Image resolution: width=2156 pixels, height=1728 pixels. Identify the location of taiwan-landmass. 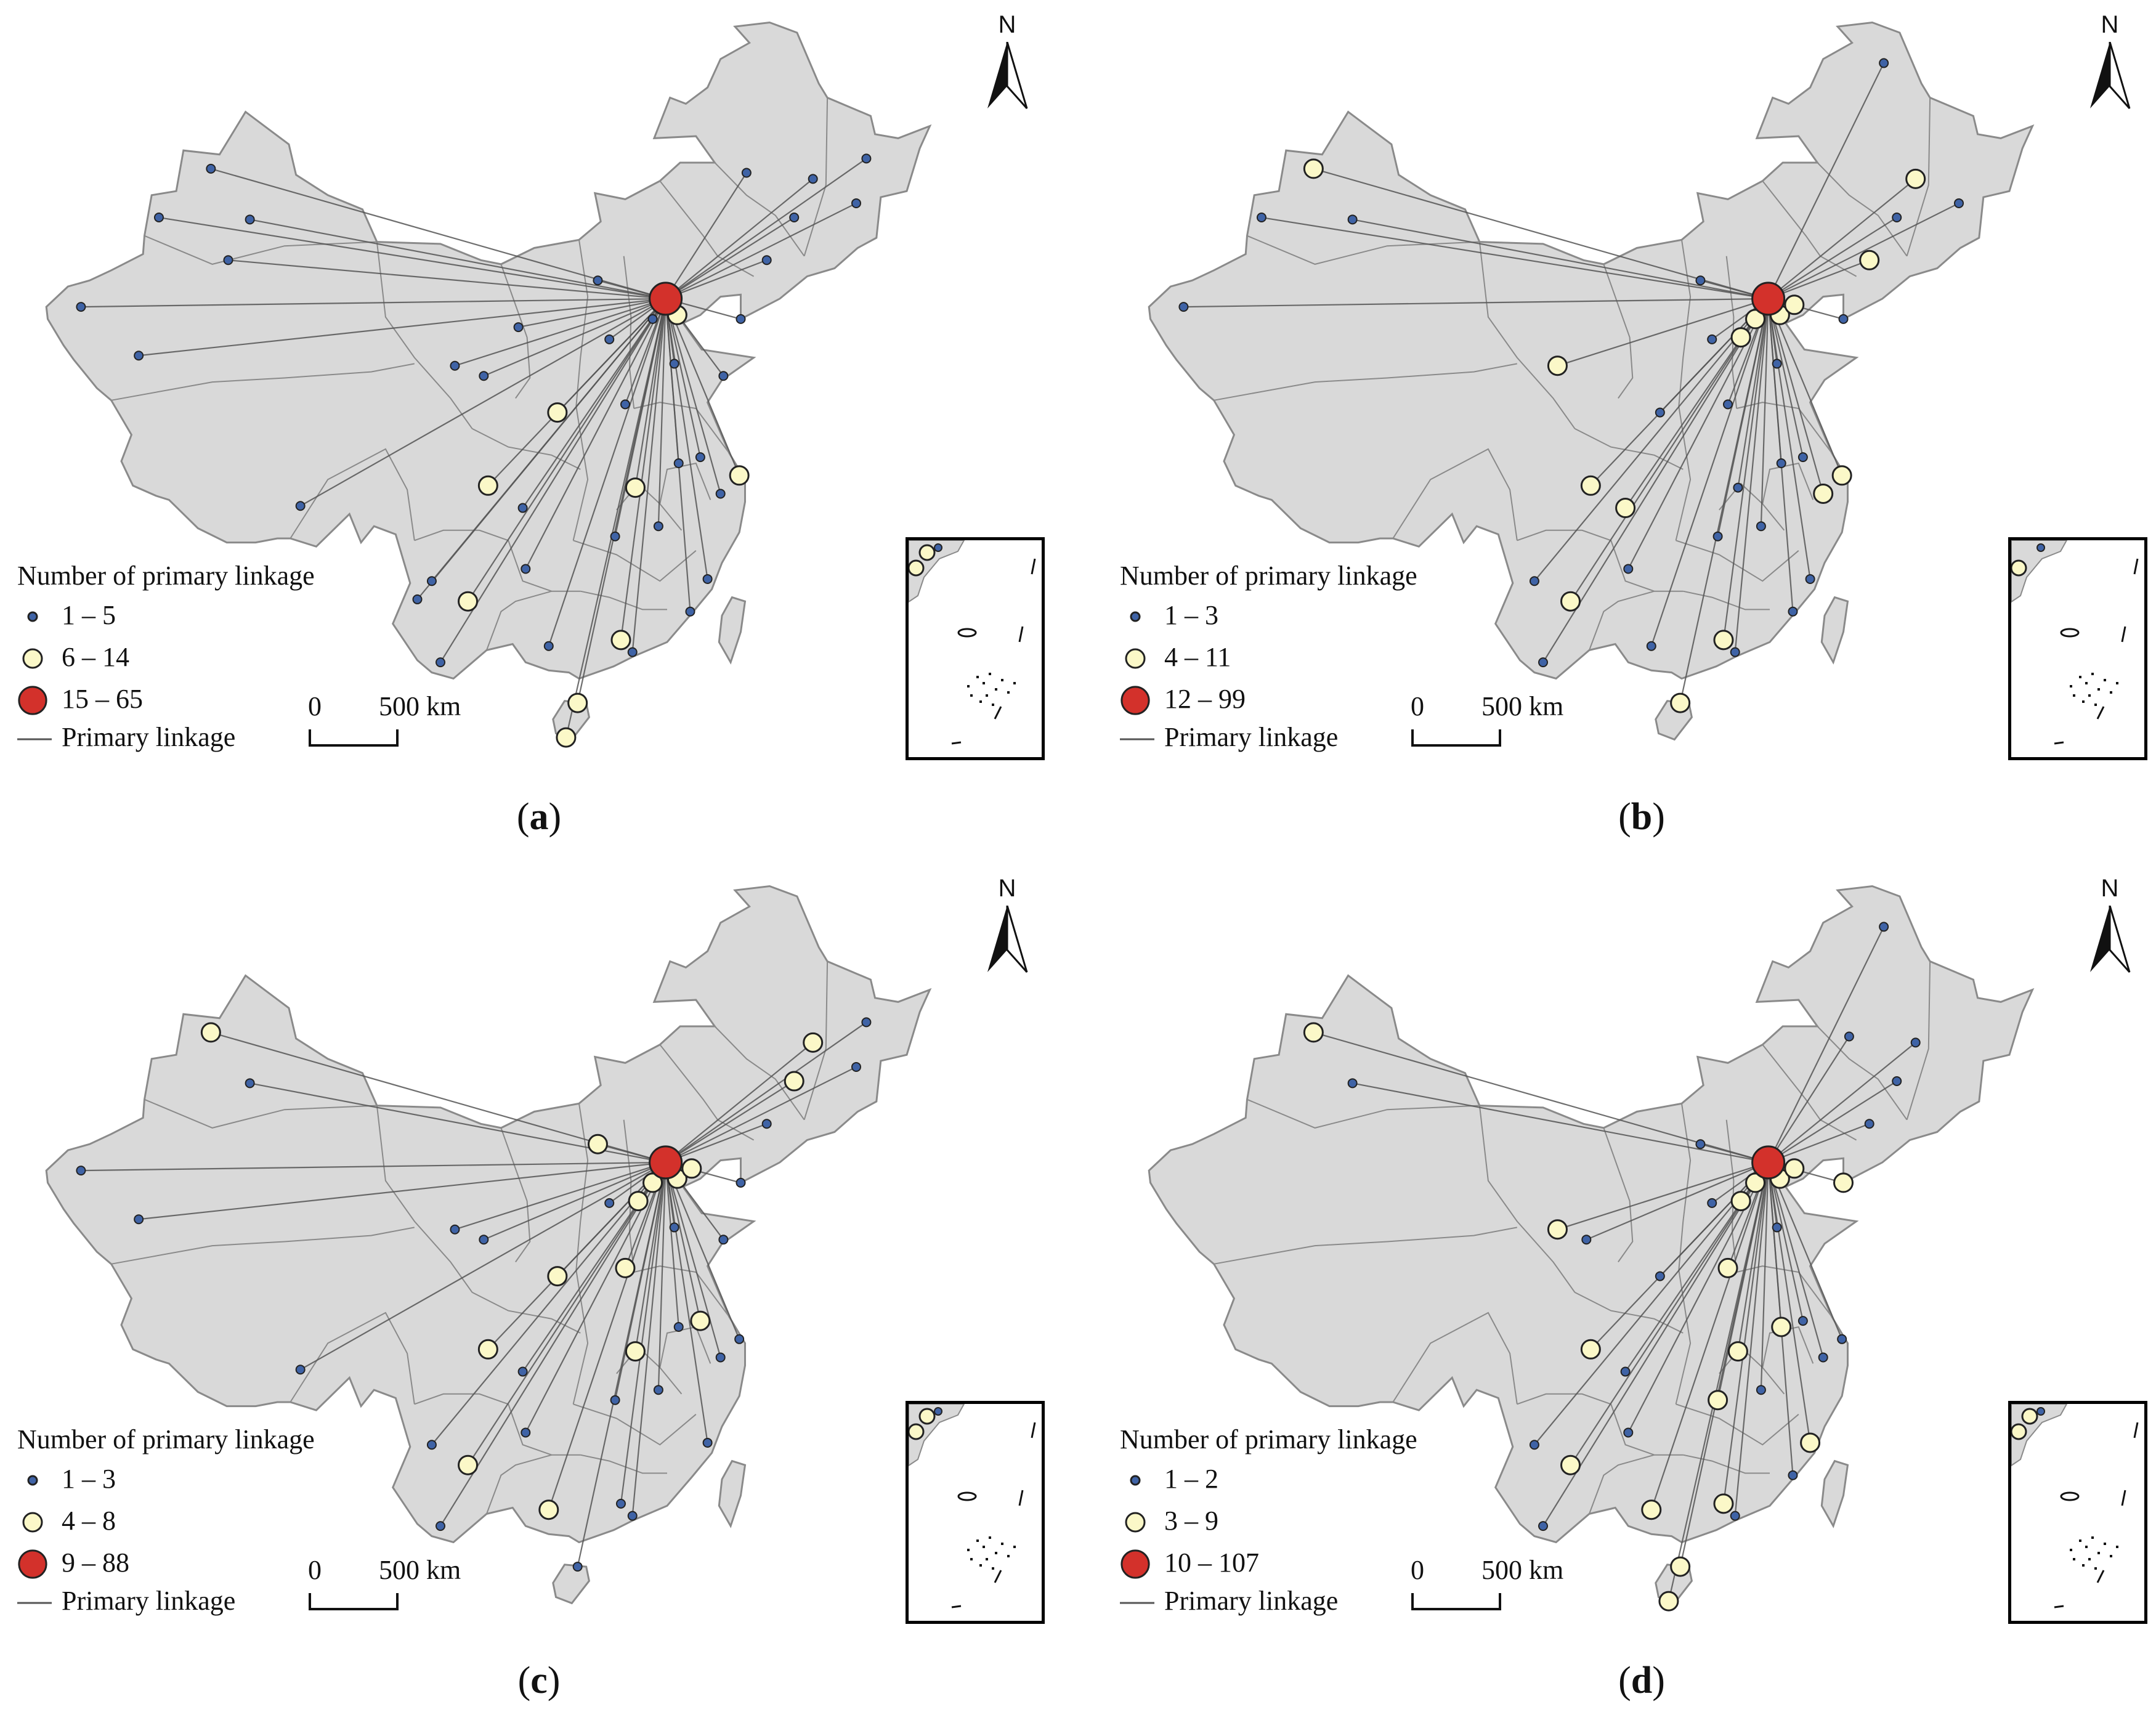
(1834, 1494).